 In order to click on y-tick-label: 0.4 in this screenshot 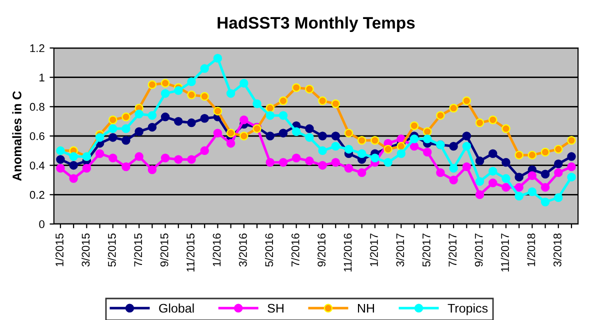, I will do `click(37, 166)`.